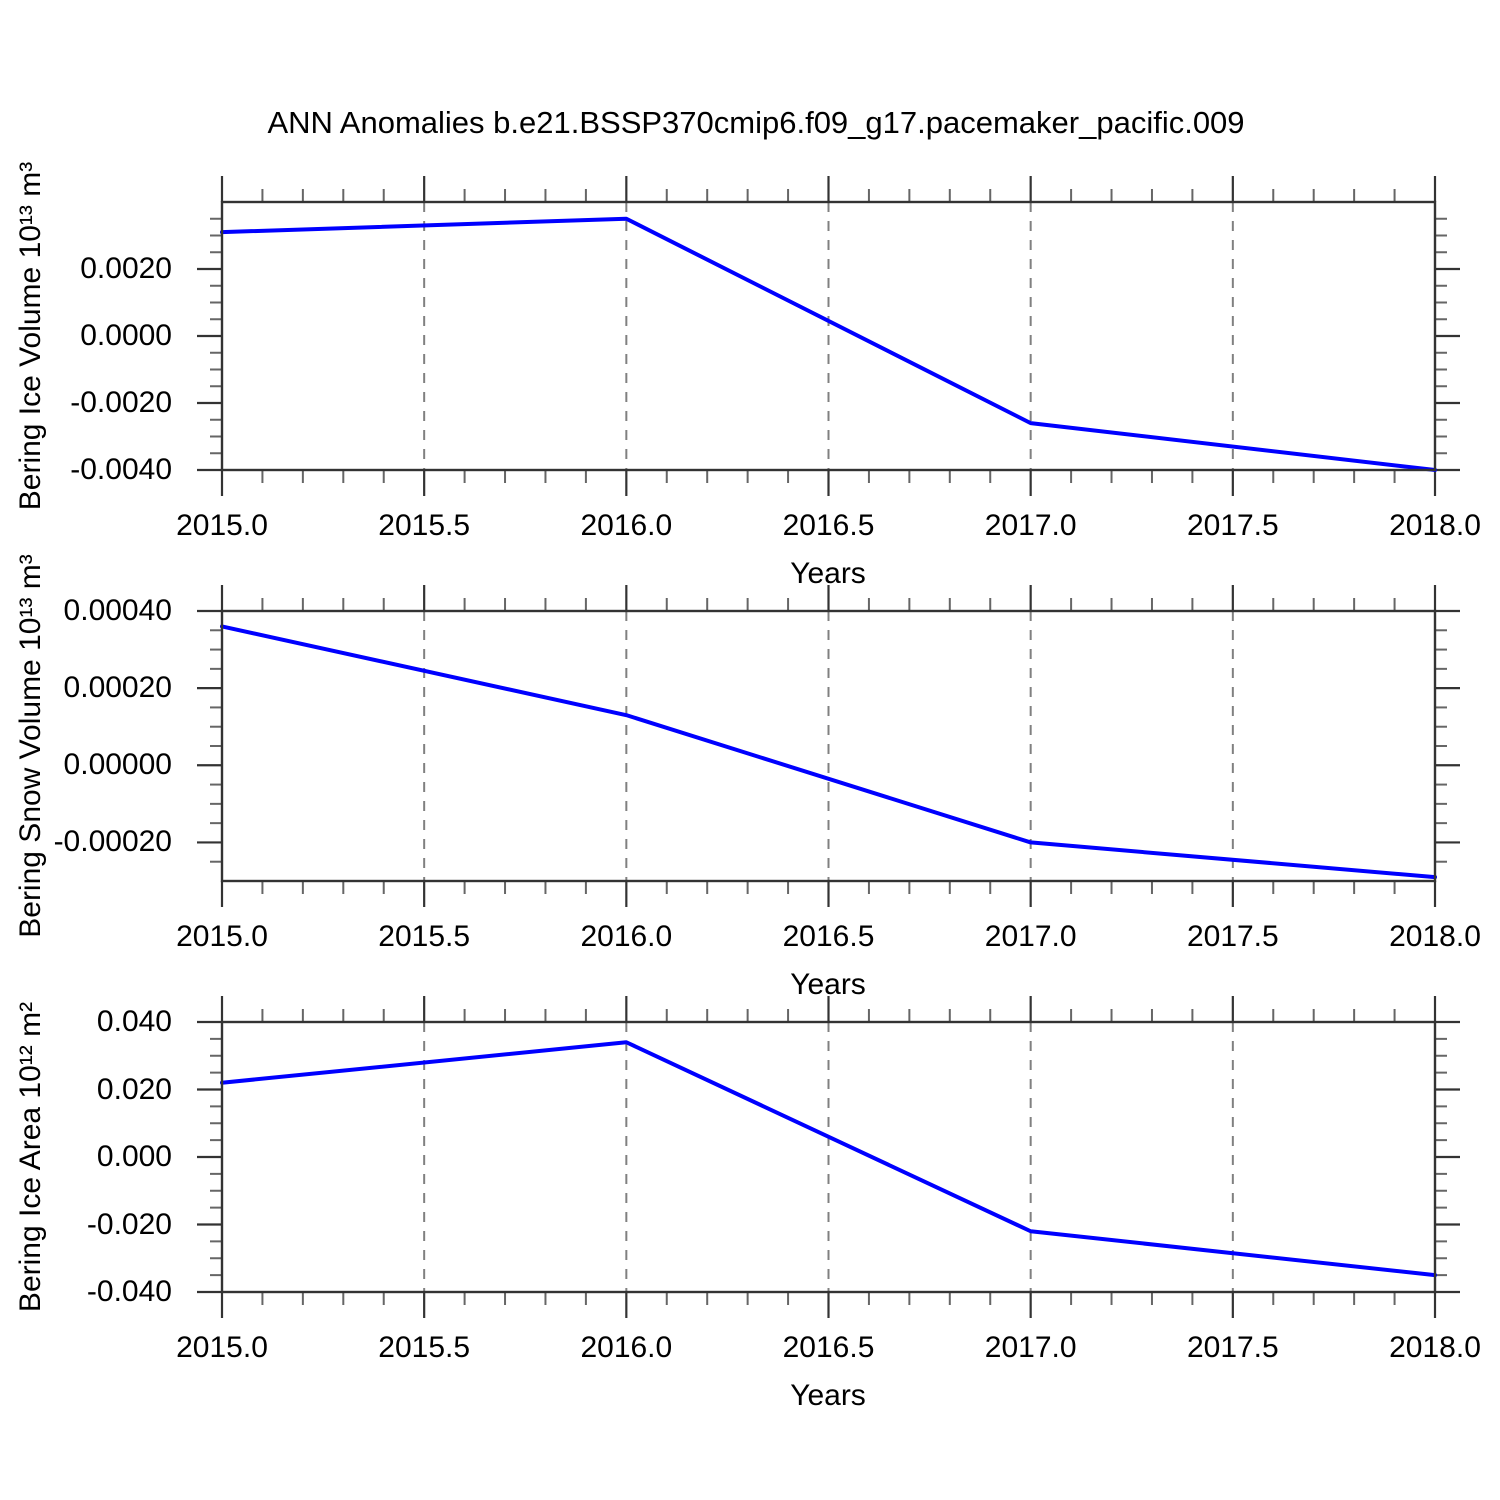 The image size is (1500, 1500). I want to click on panel-2-y-tick-label-0.00000: 0.00000, so click(117, 765).